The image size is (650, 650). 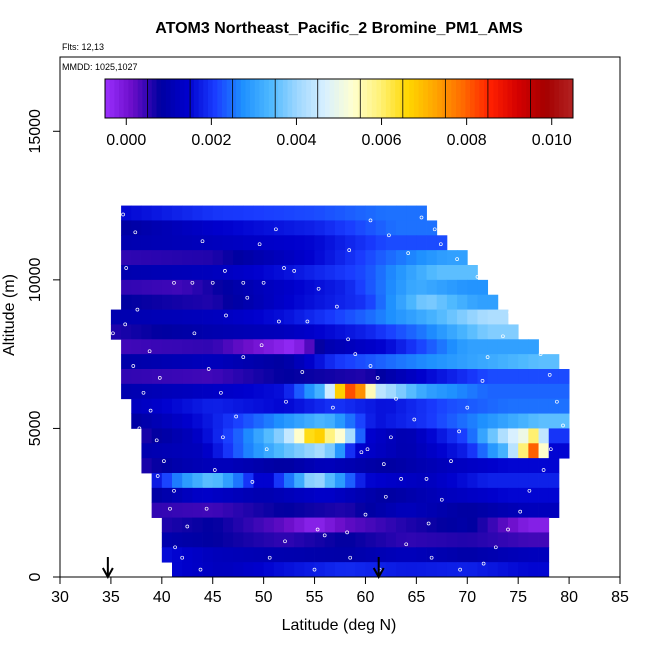 I want to click on y-tick-label: 0, so click(x=35, y=576).